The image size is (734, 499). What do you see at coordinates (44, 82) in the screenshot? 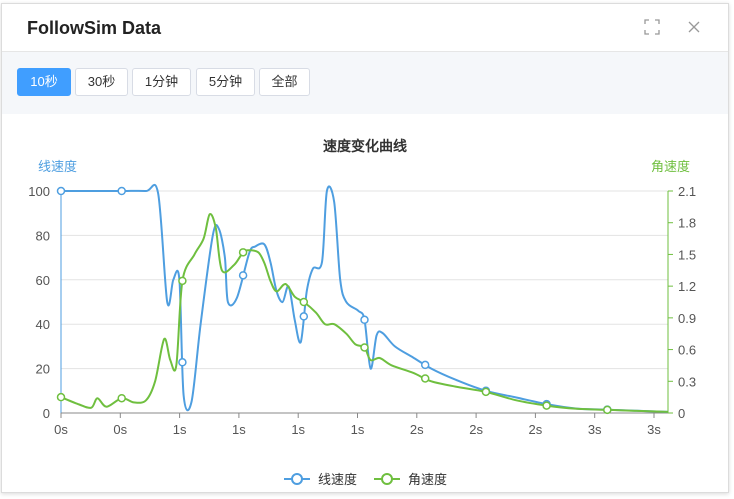
I see `range-button-10s: 10秒` at bounding box center [44, 82].